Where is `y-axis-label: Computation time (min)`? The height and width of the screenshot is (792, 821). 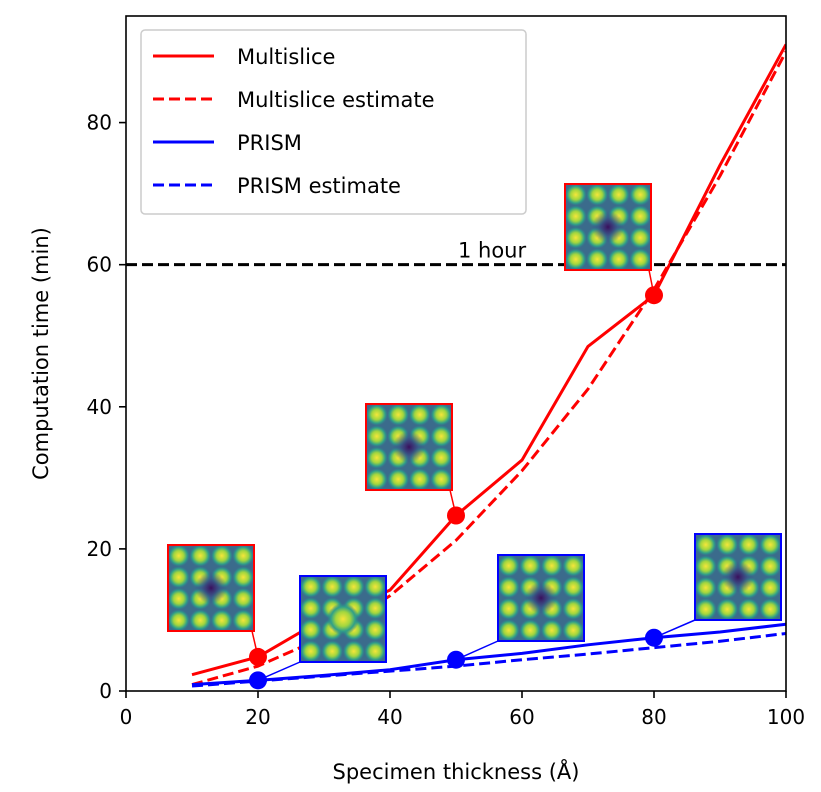
y-axis-label: Computation time (min) is located at coordinates (41, 353).